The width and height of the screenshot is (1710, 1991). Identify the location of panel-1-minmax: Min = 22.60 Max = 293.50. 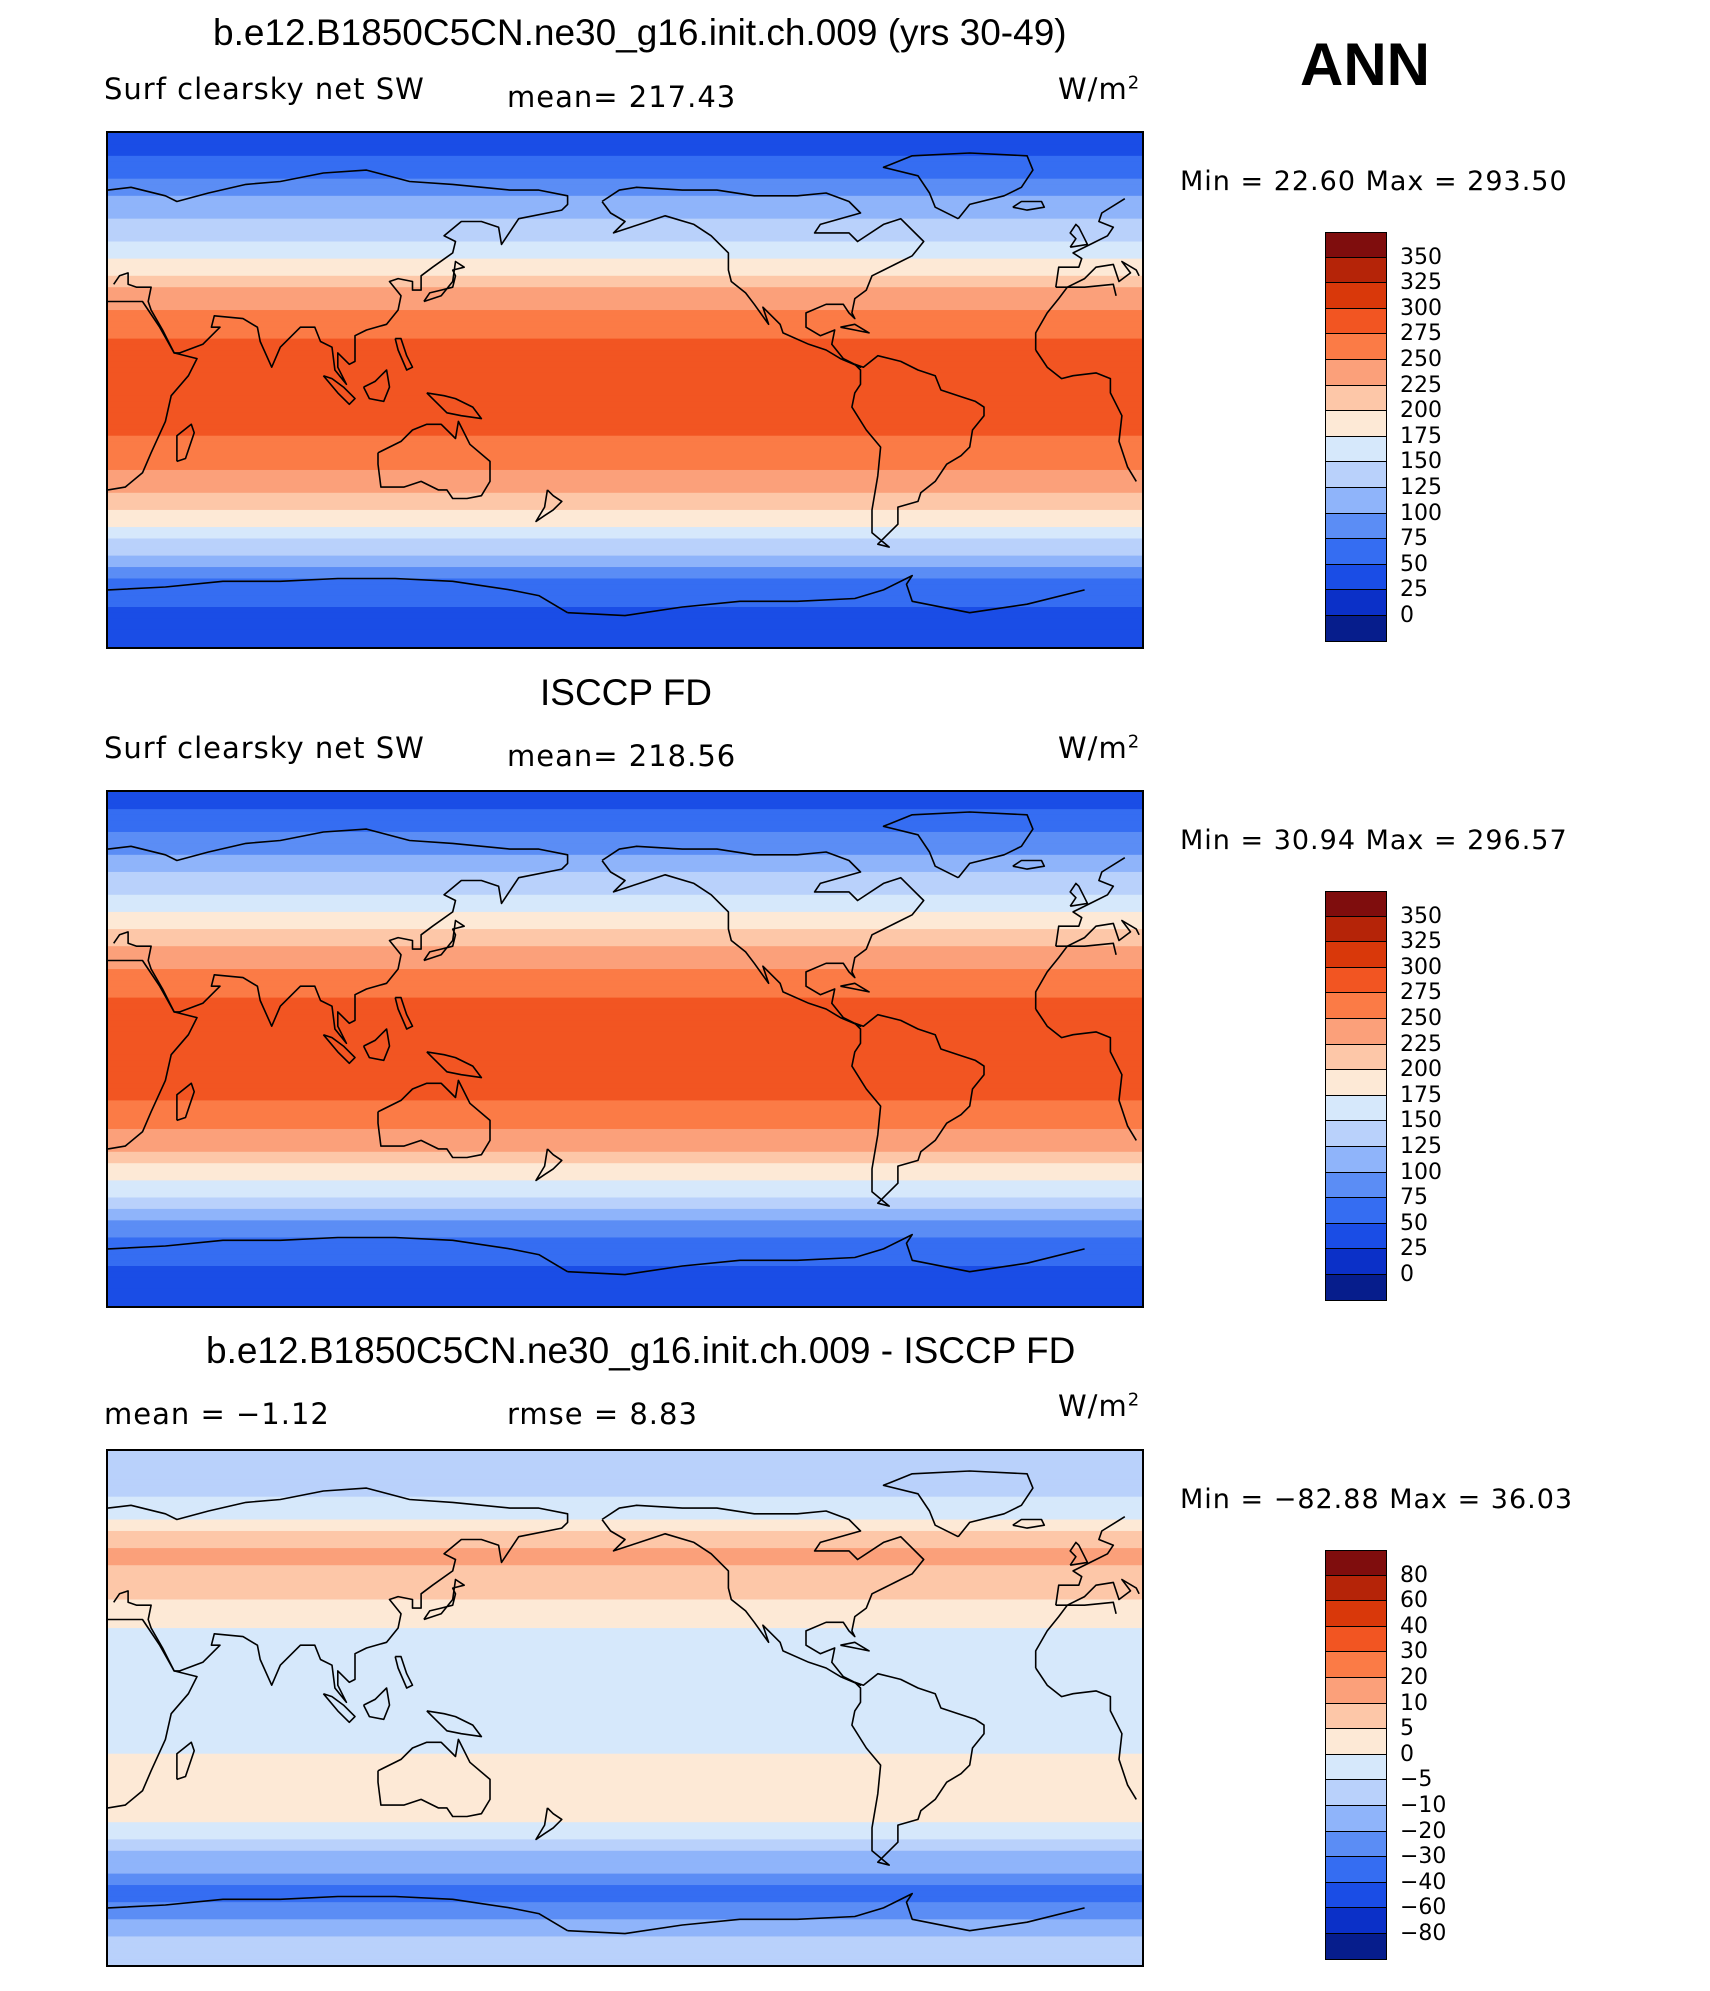
(1374, 181).